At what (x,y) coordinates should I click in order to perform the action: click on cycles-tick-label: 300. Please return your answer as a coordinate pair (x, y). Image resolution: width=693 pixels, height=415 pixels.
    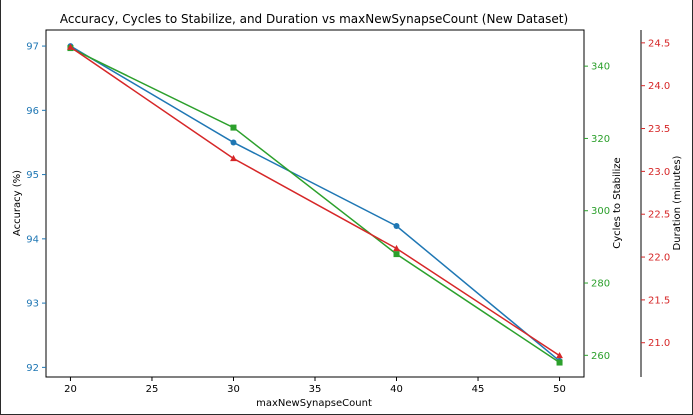
    Looking at the image, I should click on (600, 211).